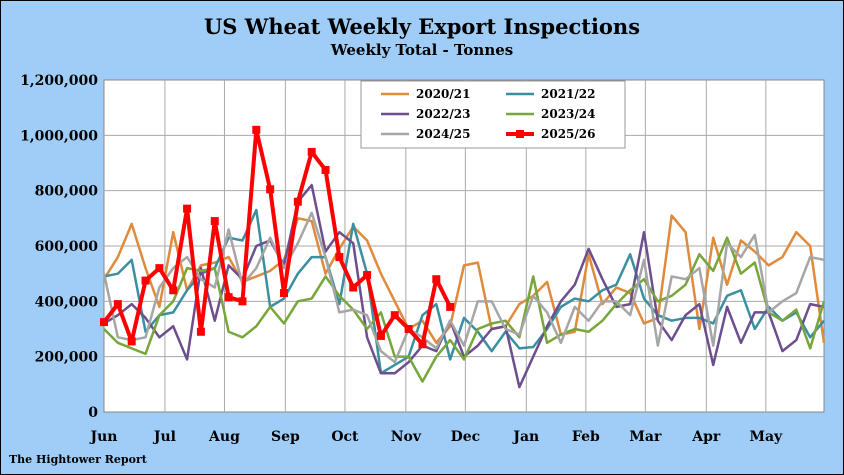  What do you see at coordinates (285, 437) in the screenshot?
I see `x-tick-label: Sep` at bounding box center [285, 437].